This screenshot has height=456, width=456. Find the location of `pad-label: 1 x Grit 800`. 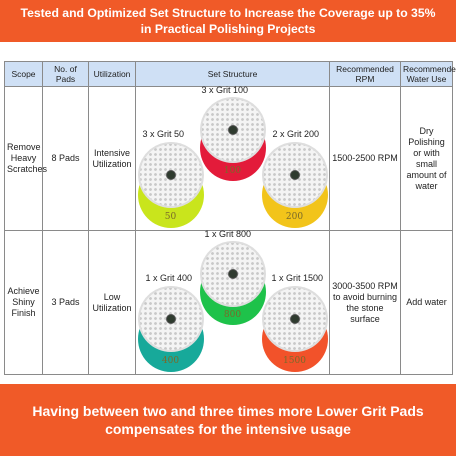

pad-label: 1 x Grit 800 is located at coordinates (228, 234).